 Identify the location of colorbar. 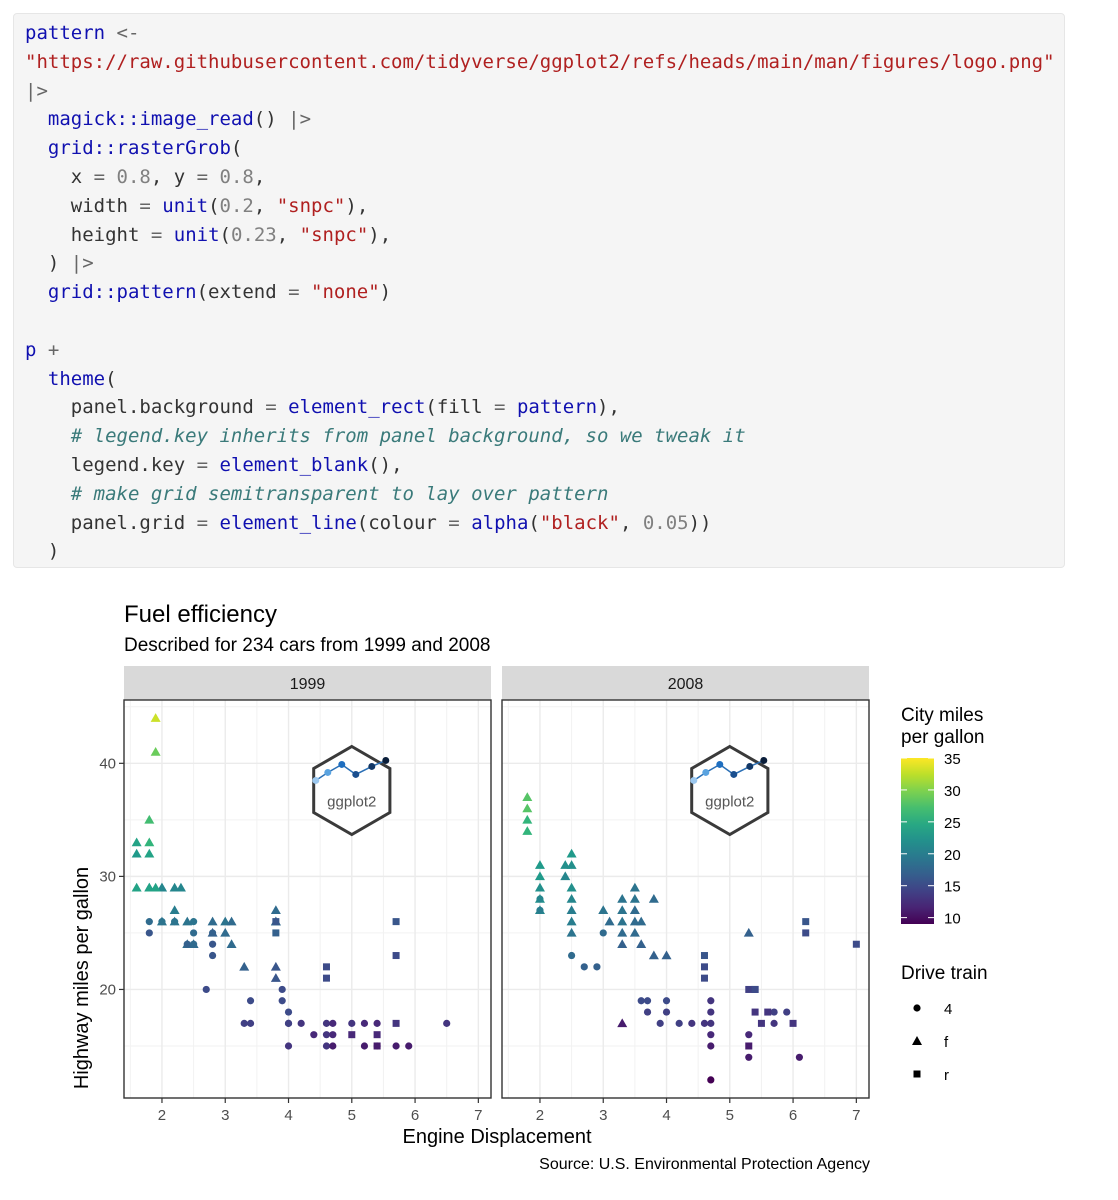
(917, 841).